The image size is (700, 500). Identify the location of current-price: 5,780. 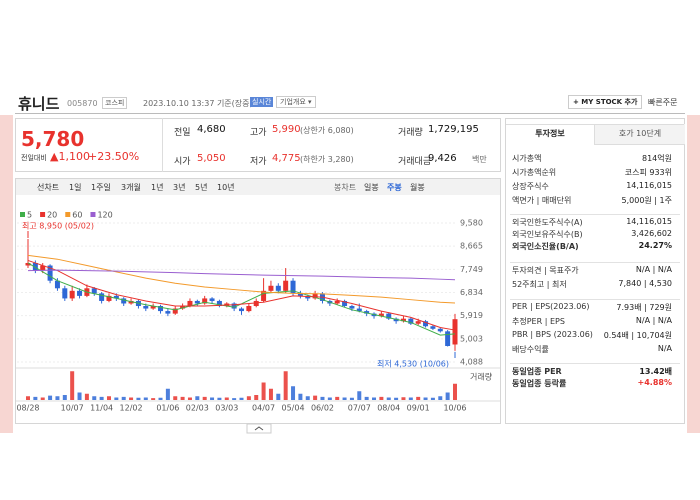
(53, 139).